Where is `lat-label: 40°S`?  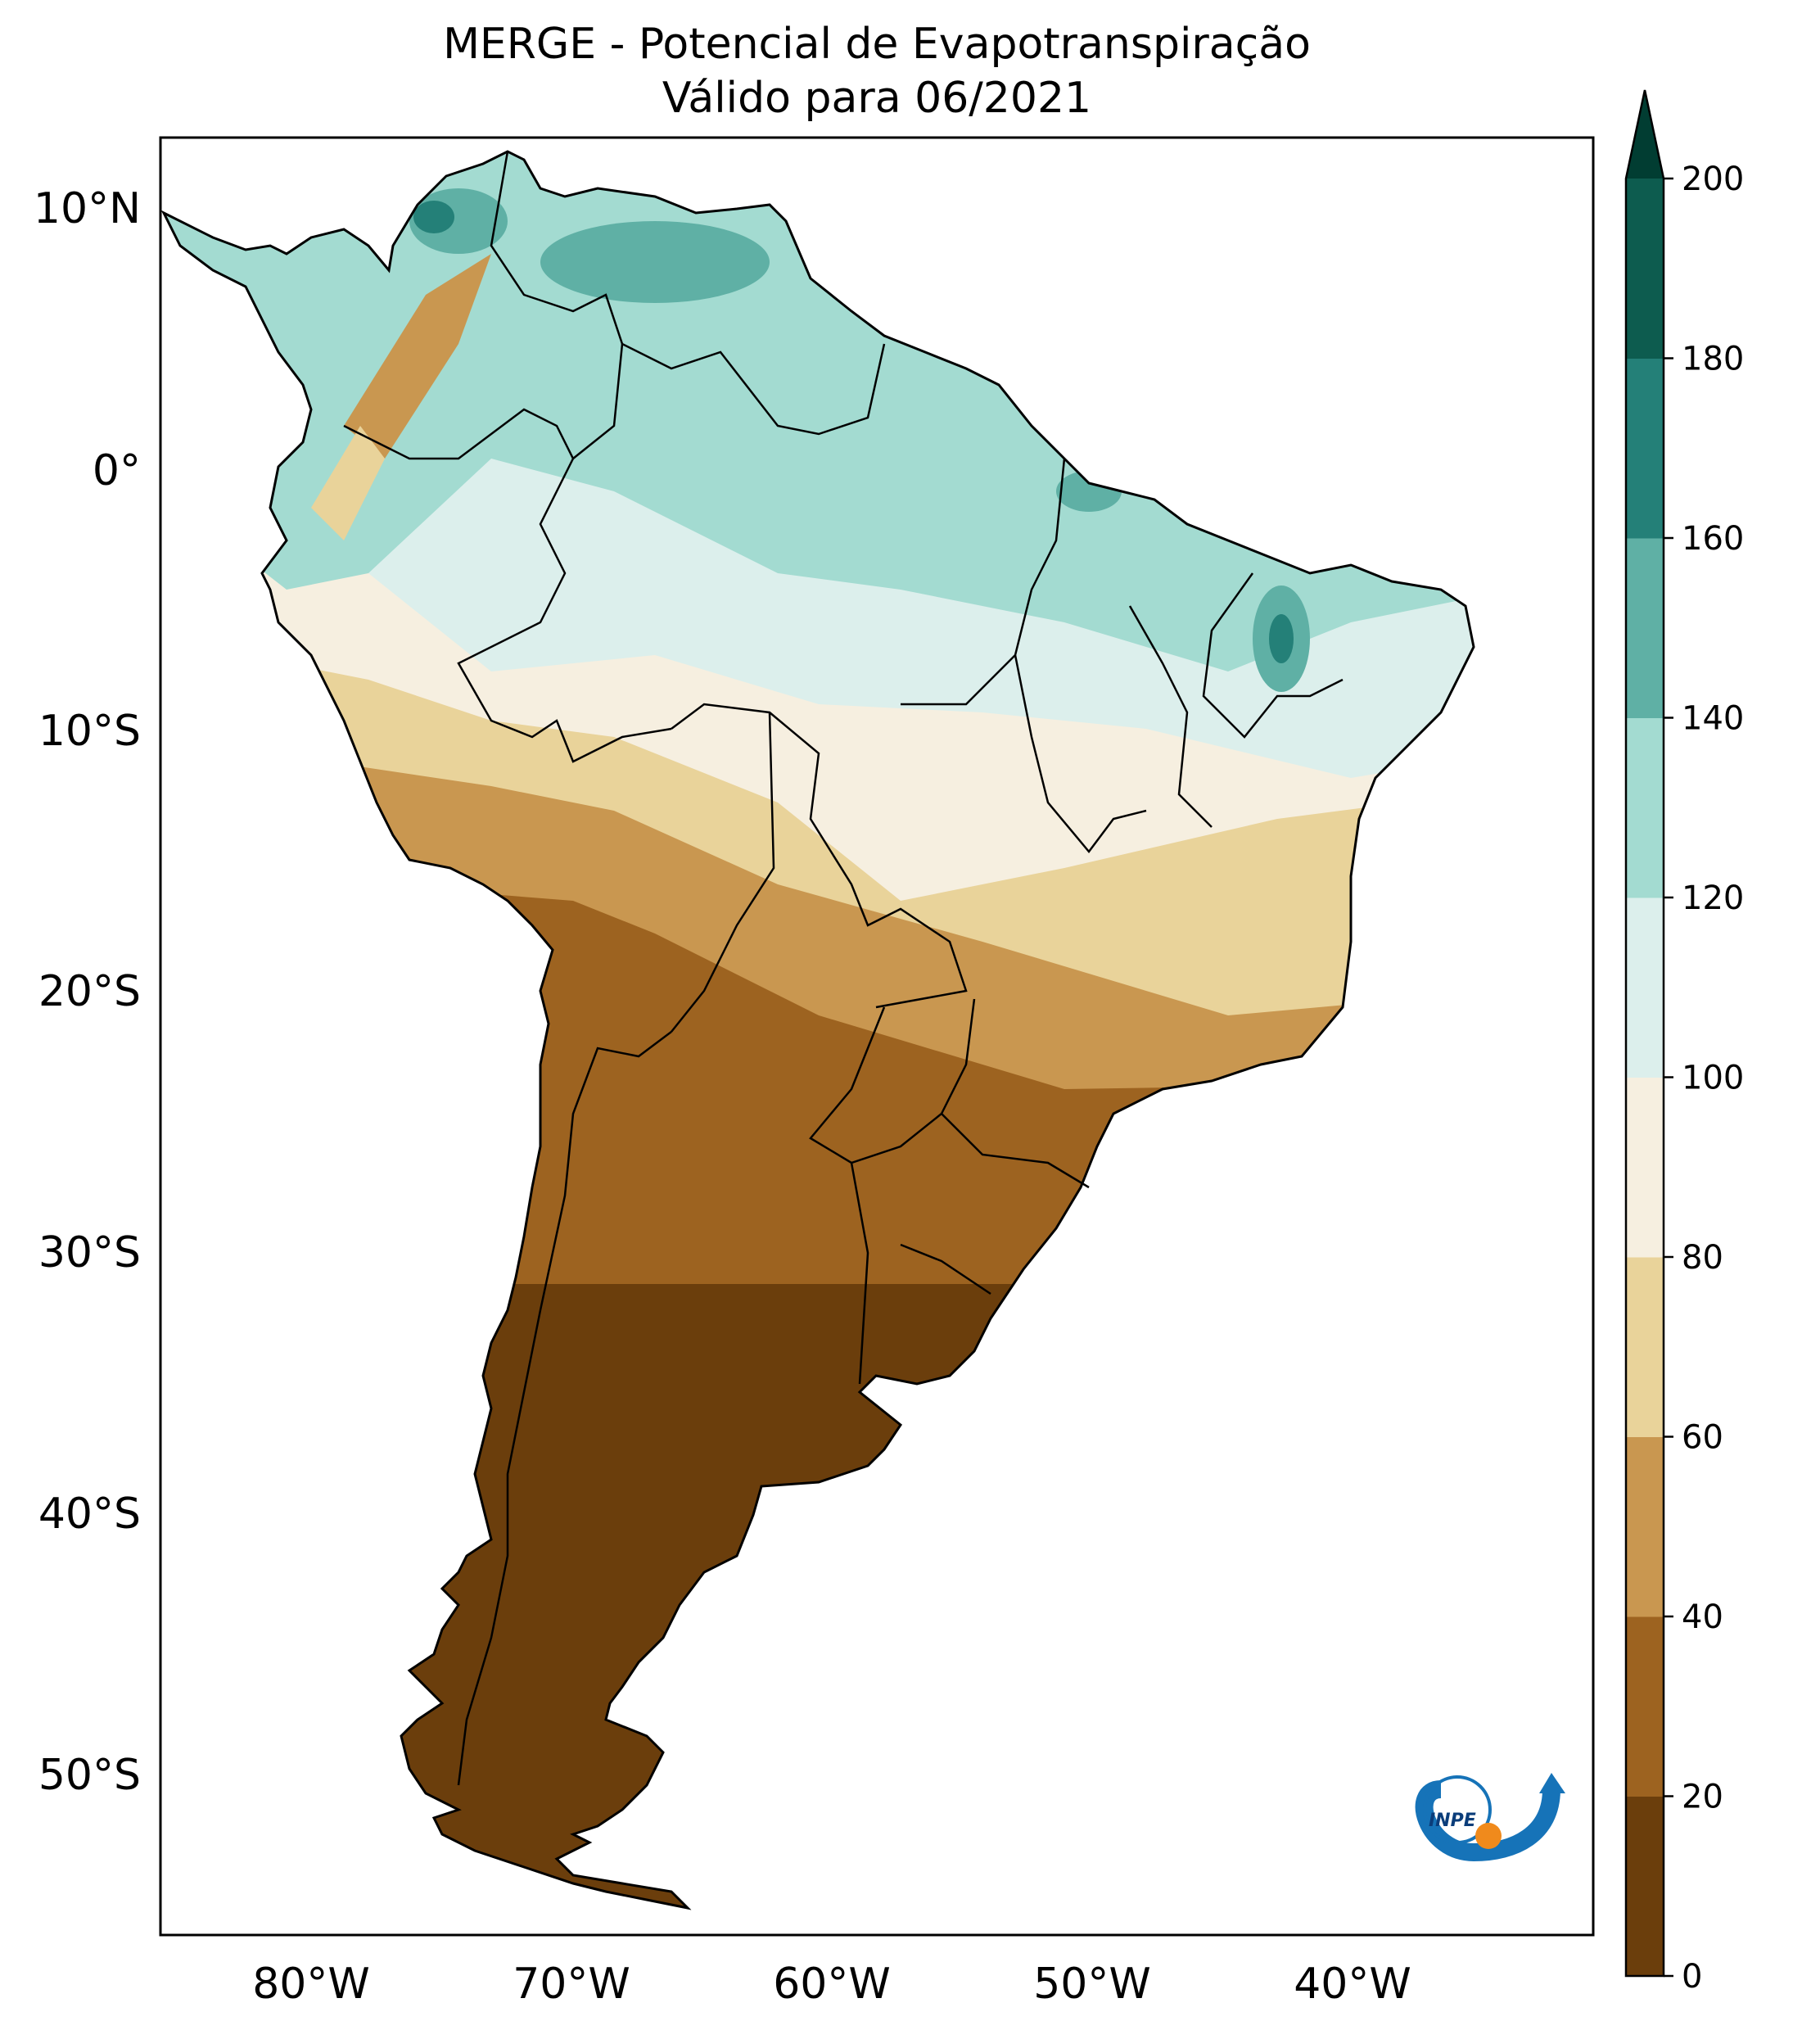 lat-label: 40°S is located at coordinates (89, 1514).